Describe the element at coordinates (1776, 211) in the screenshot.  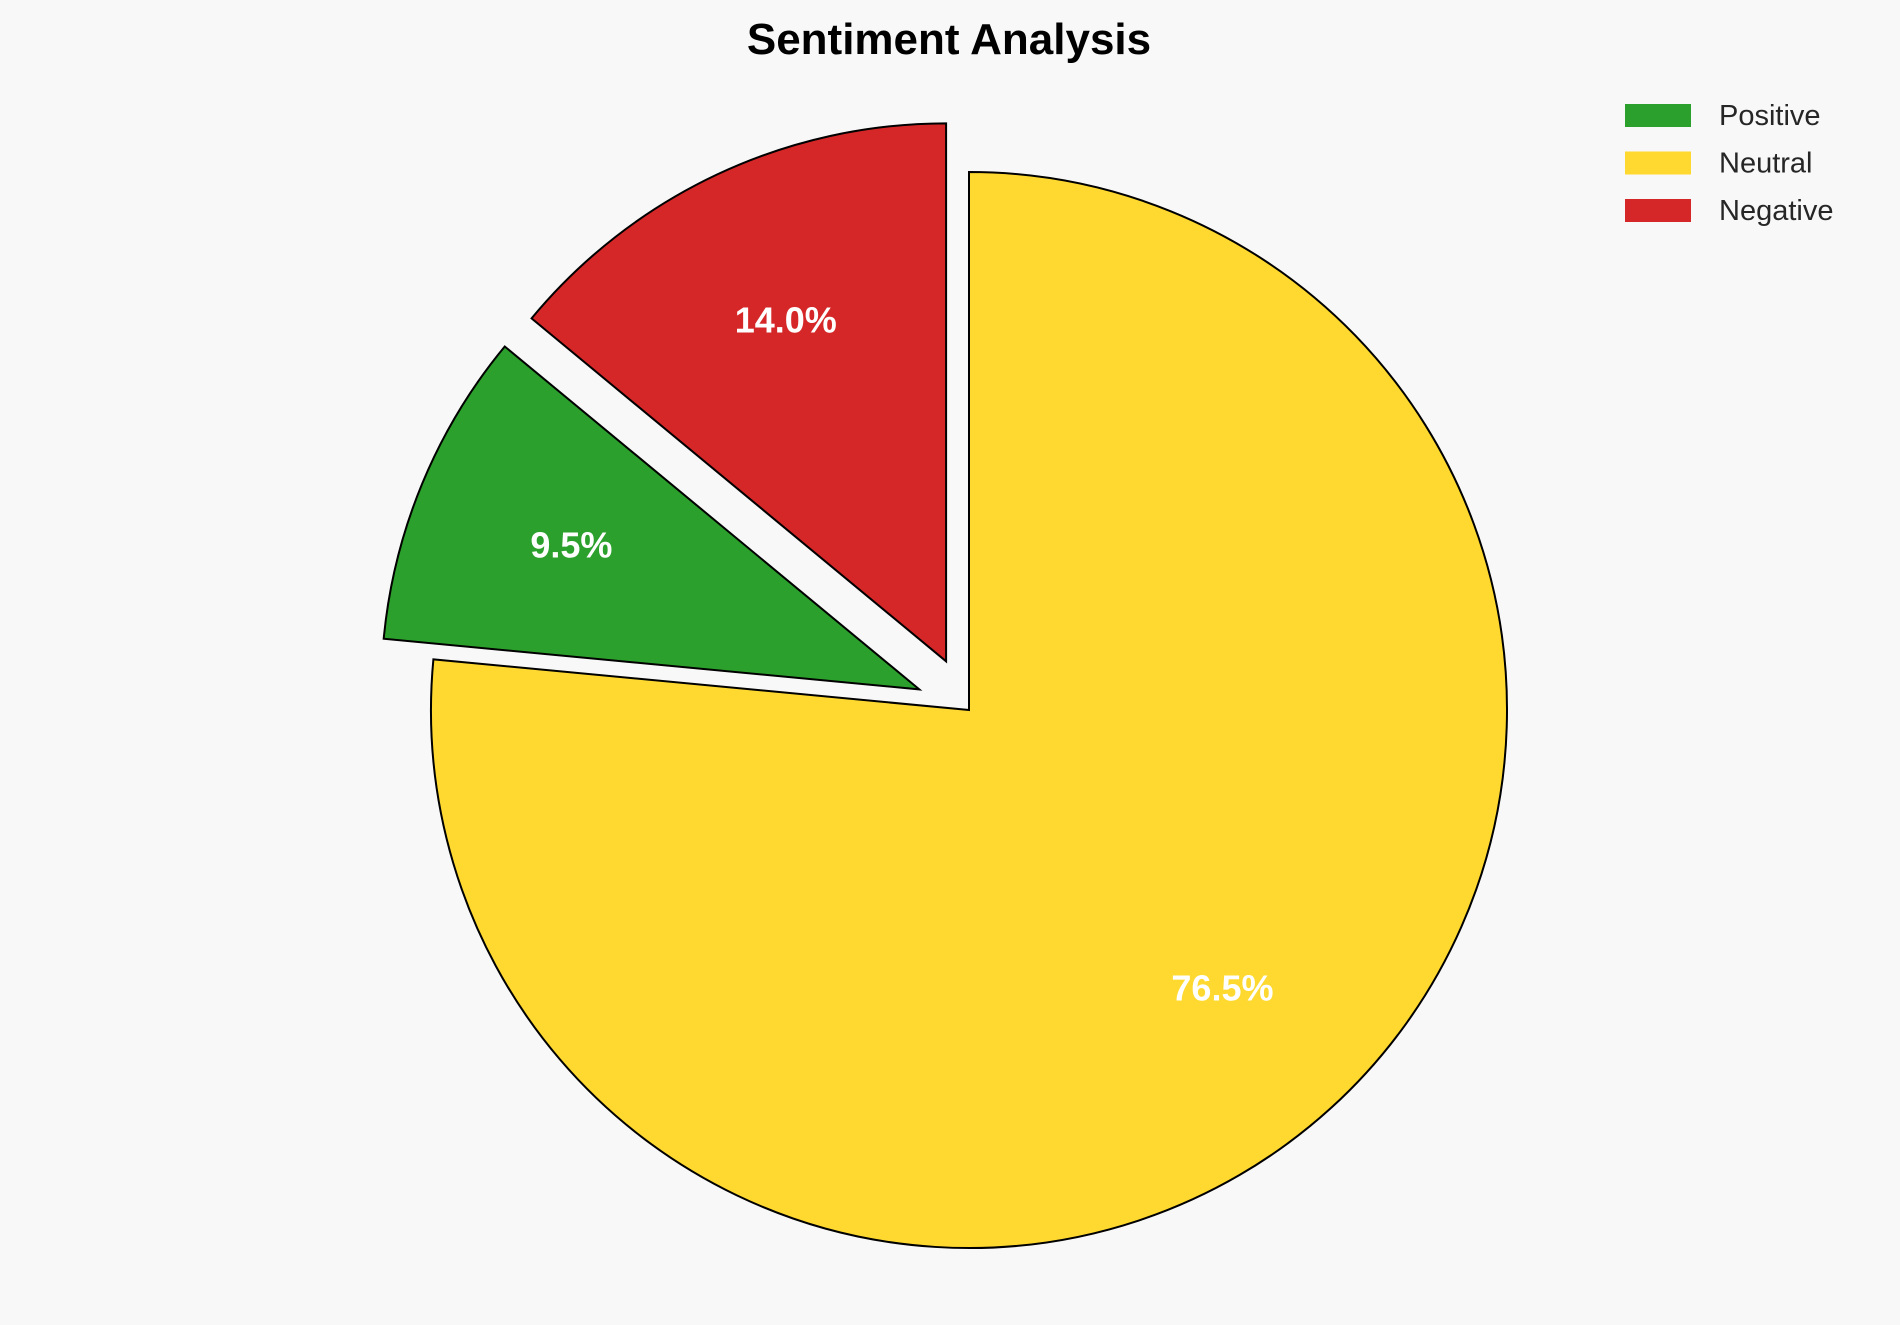
I see `legend-label-negative: Negative` at that location.